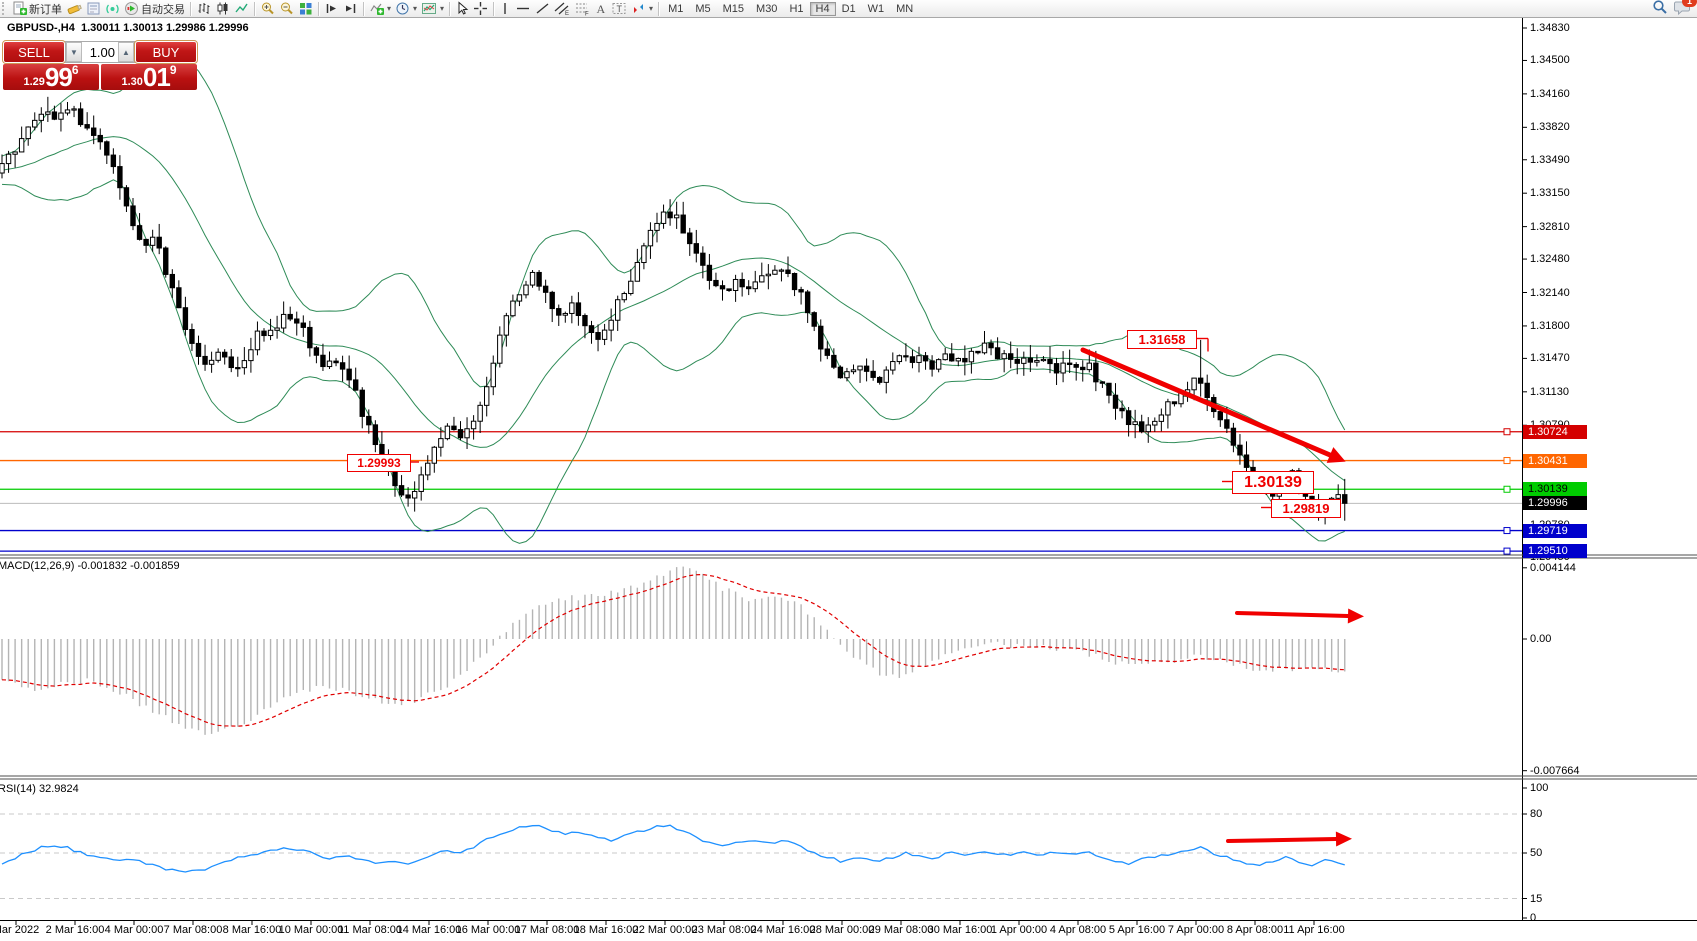  What do you see at coordinates (305, 9) in the screenshot?
I see `tile-windows-button` at bounding box center [305, 9].